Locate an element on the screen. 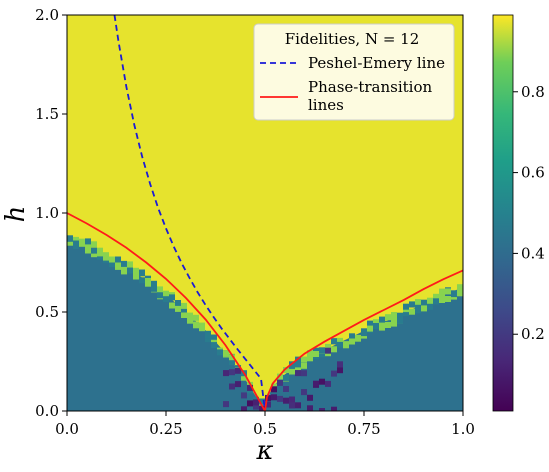  y-tick-label: 0.5 is located at coordinates (47, 312).